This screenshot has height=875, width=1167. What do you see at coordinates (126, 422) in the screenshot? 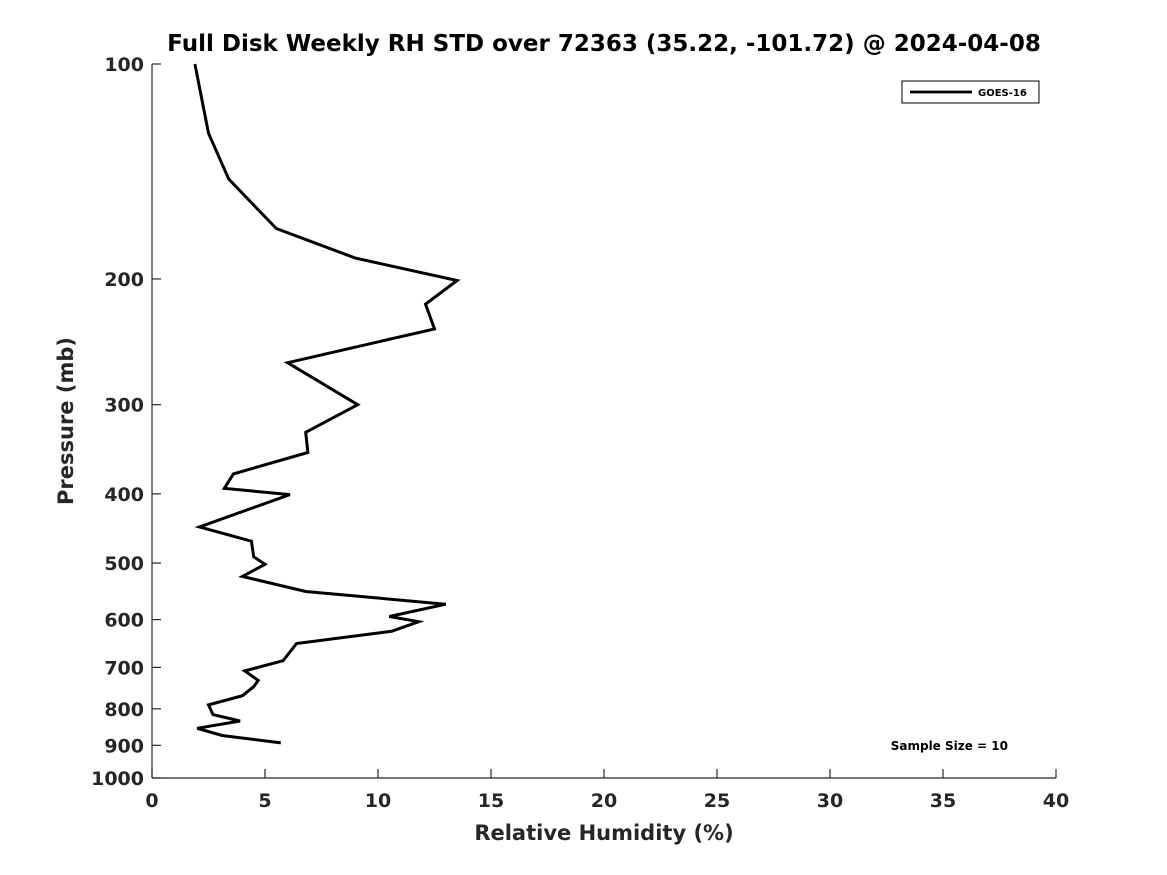
I see `y-ticks: 100 200 300 400 500 600 700 800 900 1000` at bounding box center [126, 422].